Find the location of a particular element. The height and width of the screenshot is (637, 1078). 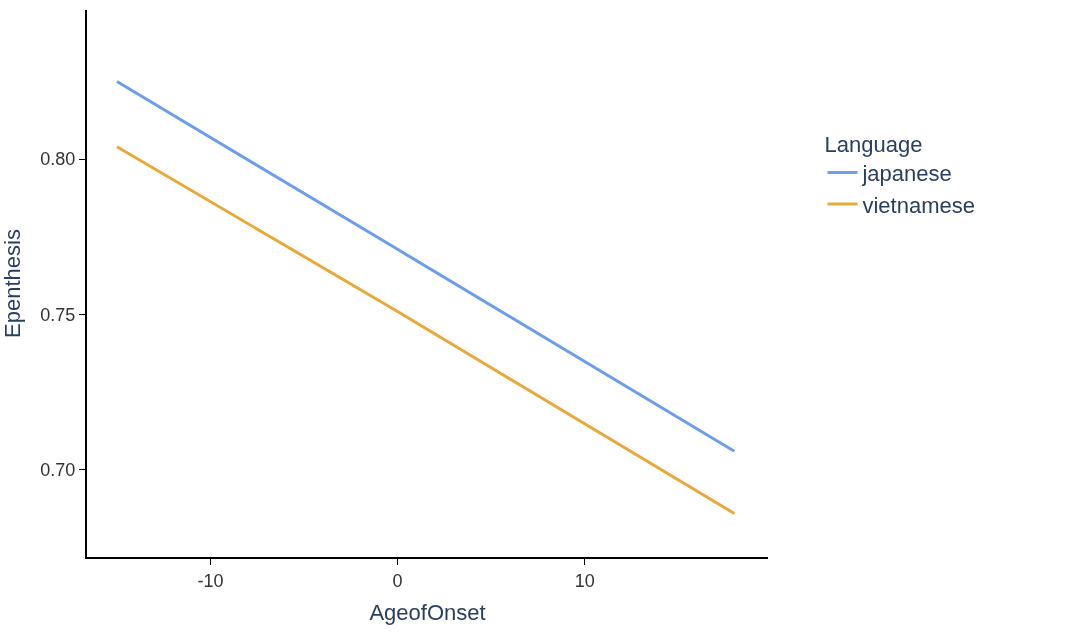

y-tick-label: 0.75 is located at coordinates (58, 314).